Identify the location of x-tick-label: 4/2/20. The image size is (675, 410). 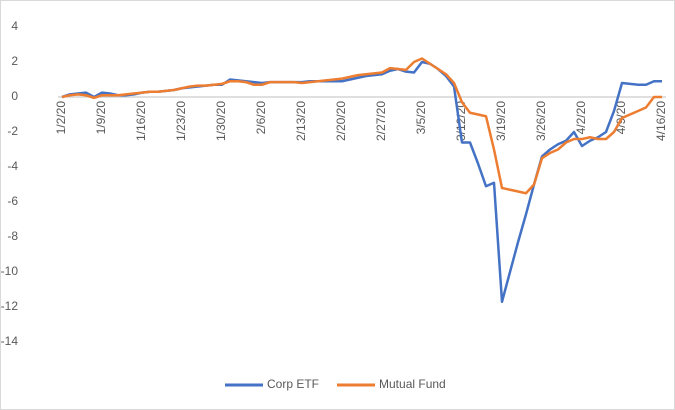
(581, 118).